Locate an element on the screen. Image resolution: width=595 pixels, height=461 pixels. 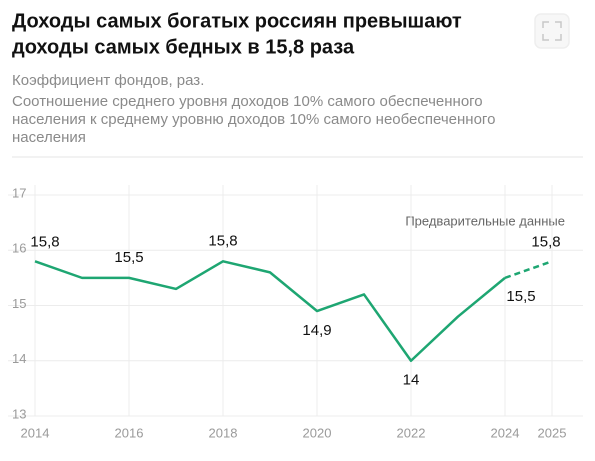
x-tick-label: 2022 is located at coordinates (411, 432).